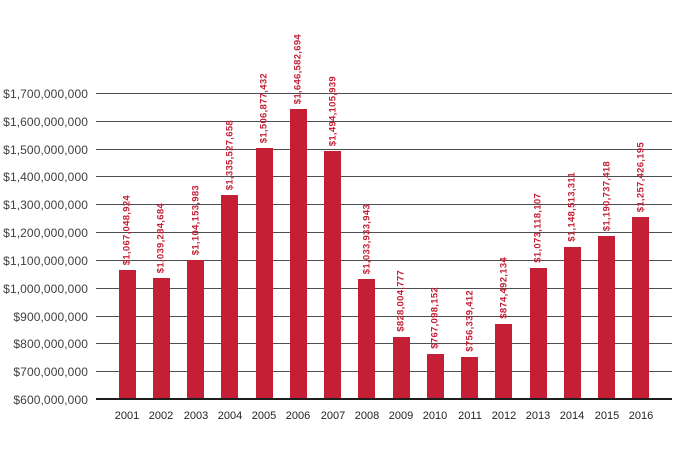 This screenshot has width=693, height=452. What do you see at coordinates (45, 177) in the screenshot?
I see `y-tick-label: $1,400,000,000` at bounding box center [45, 177].